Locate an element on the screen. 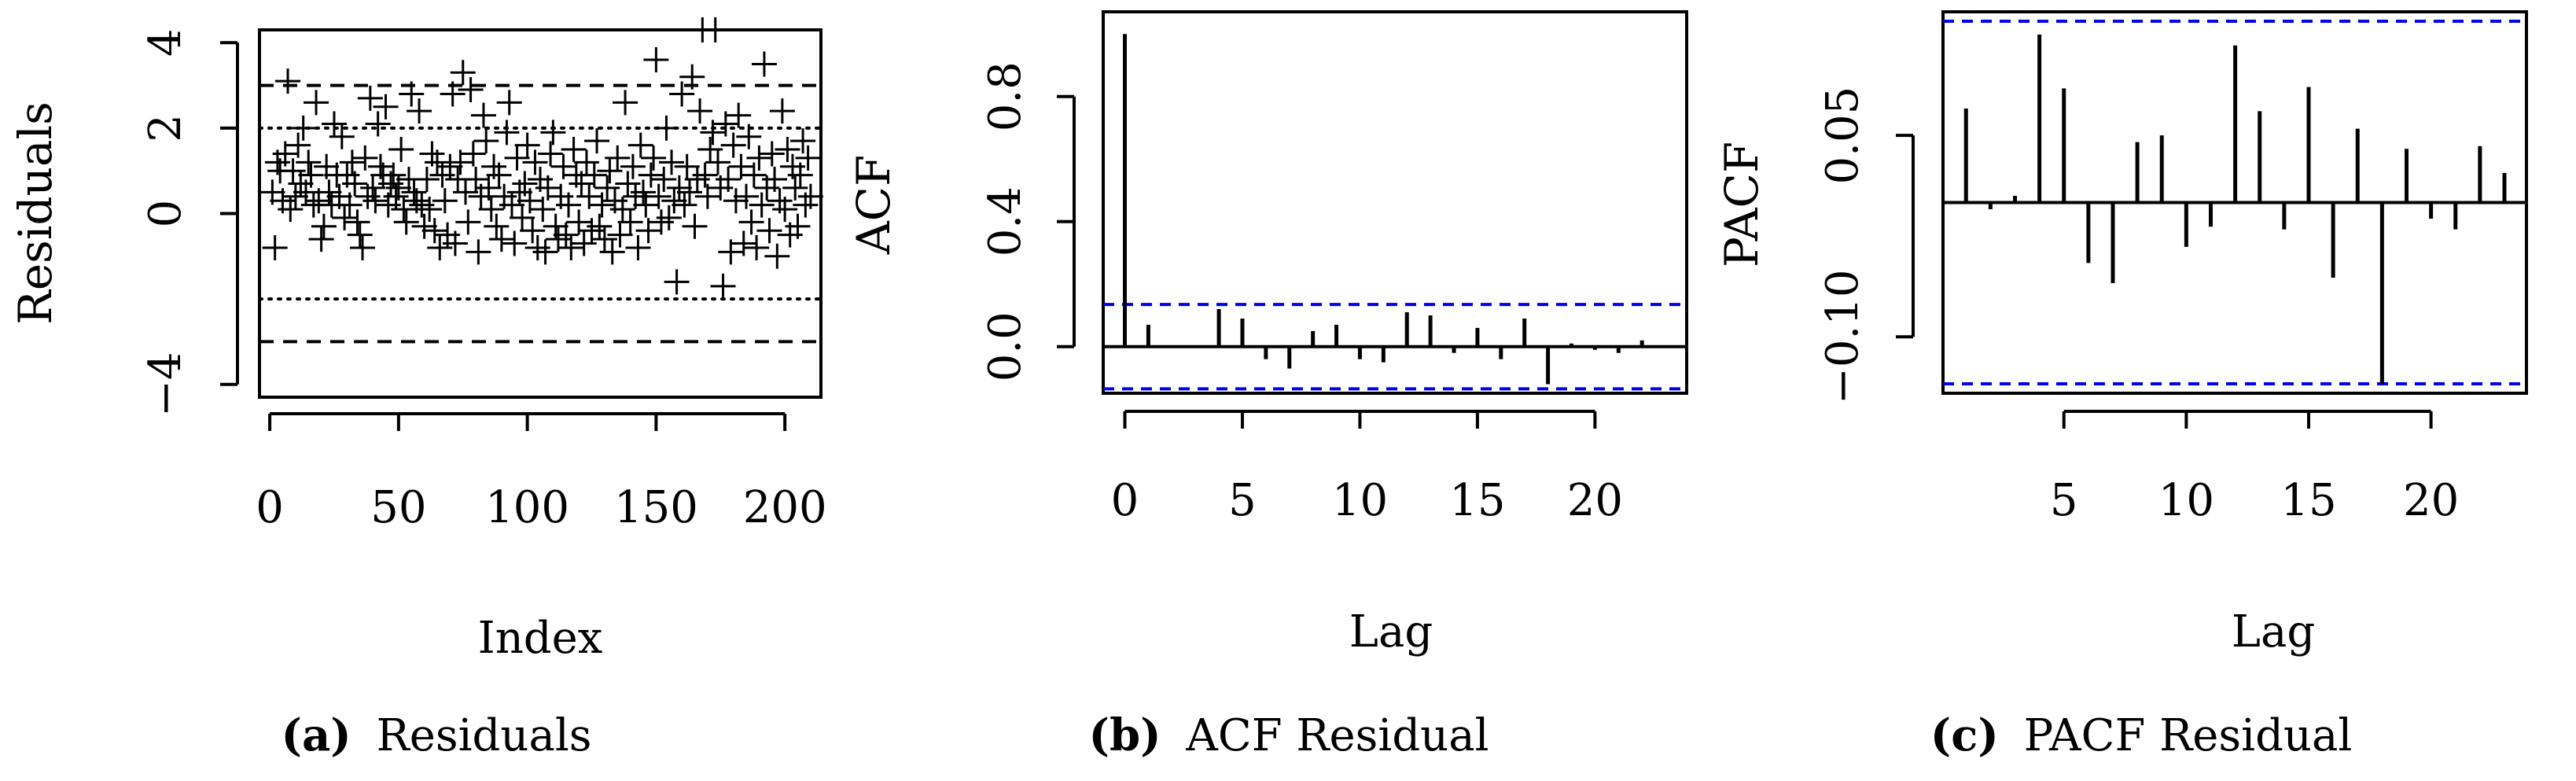  y-tick-label: 0.05 is located at coordinates (1842, 136).